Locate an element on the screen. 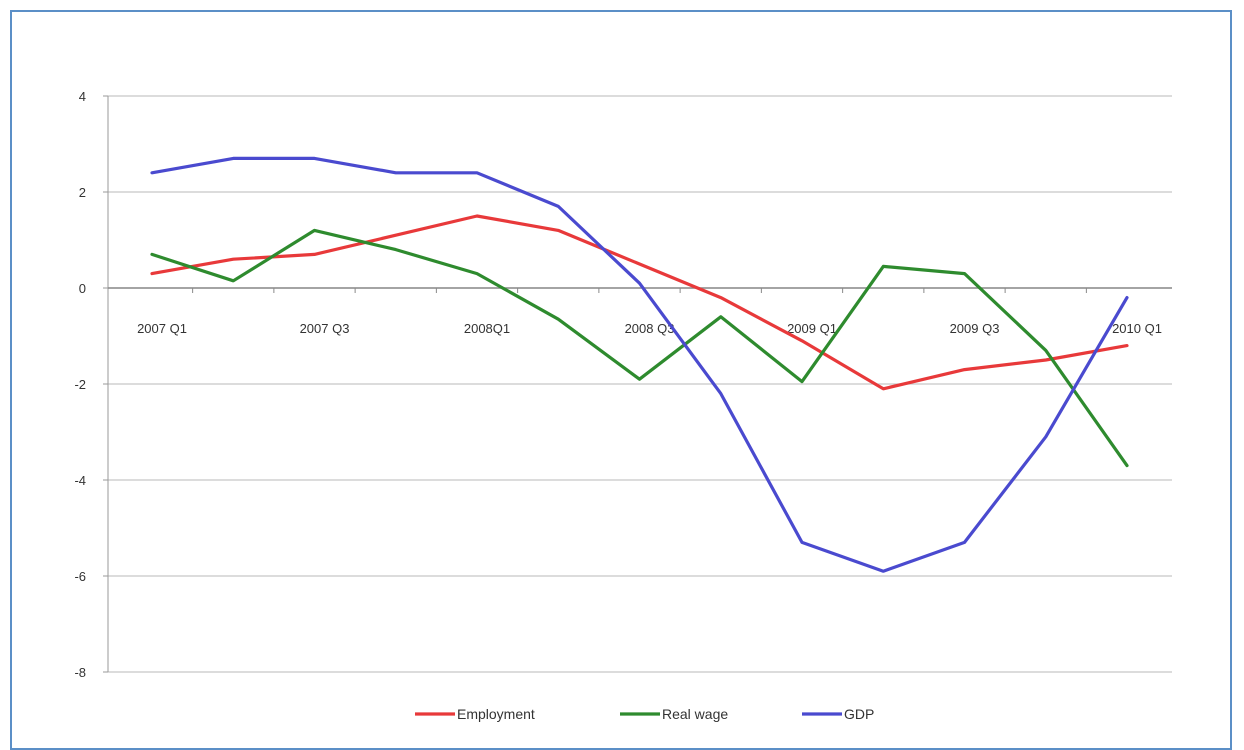 This screenshot has width=1244, height=750. legend-label: Real wage is located at coordinates (695, 714).